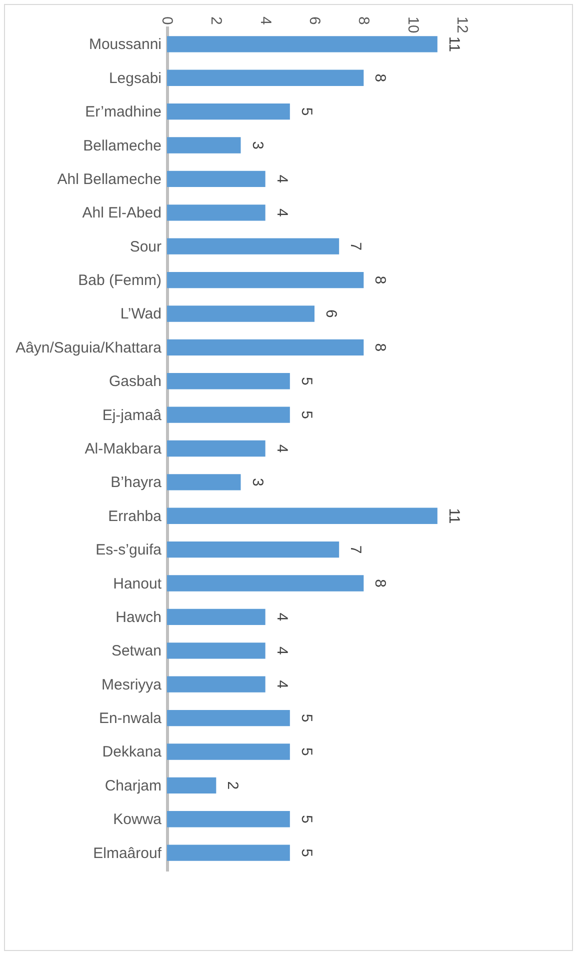  I want to click on y-tick-label: Hanout, so click(137, 583).